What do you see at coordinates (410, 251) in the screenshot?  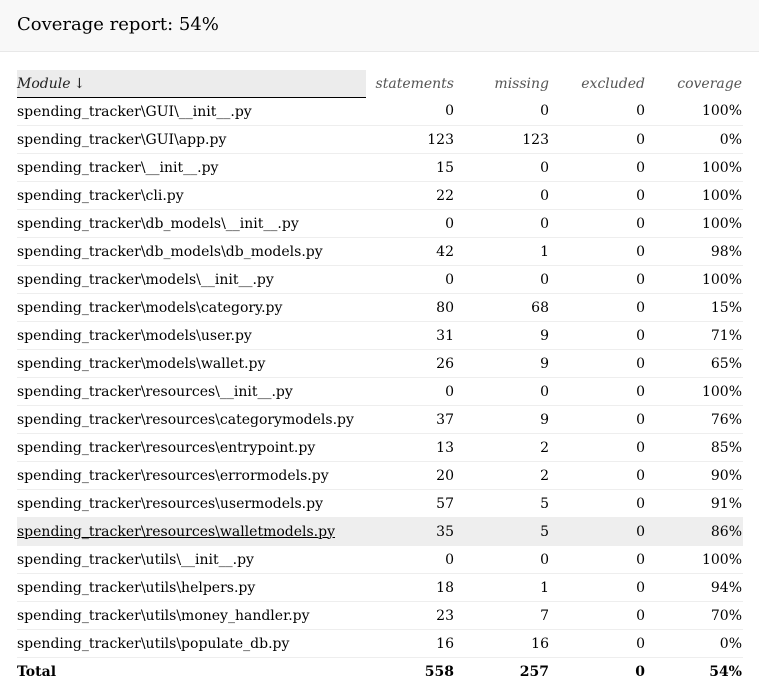 I see `statements-cell: 42` at bounding box center [410, 251].